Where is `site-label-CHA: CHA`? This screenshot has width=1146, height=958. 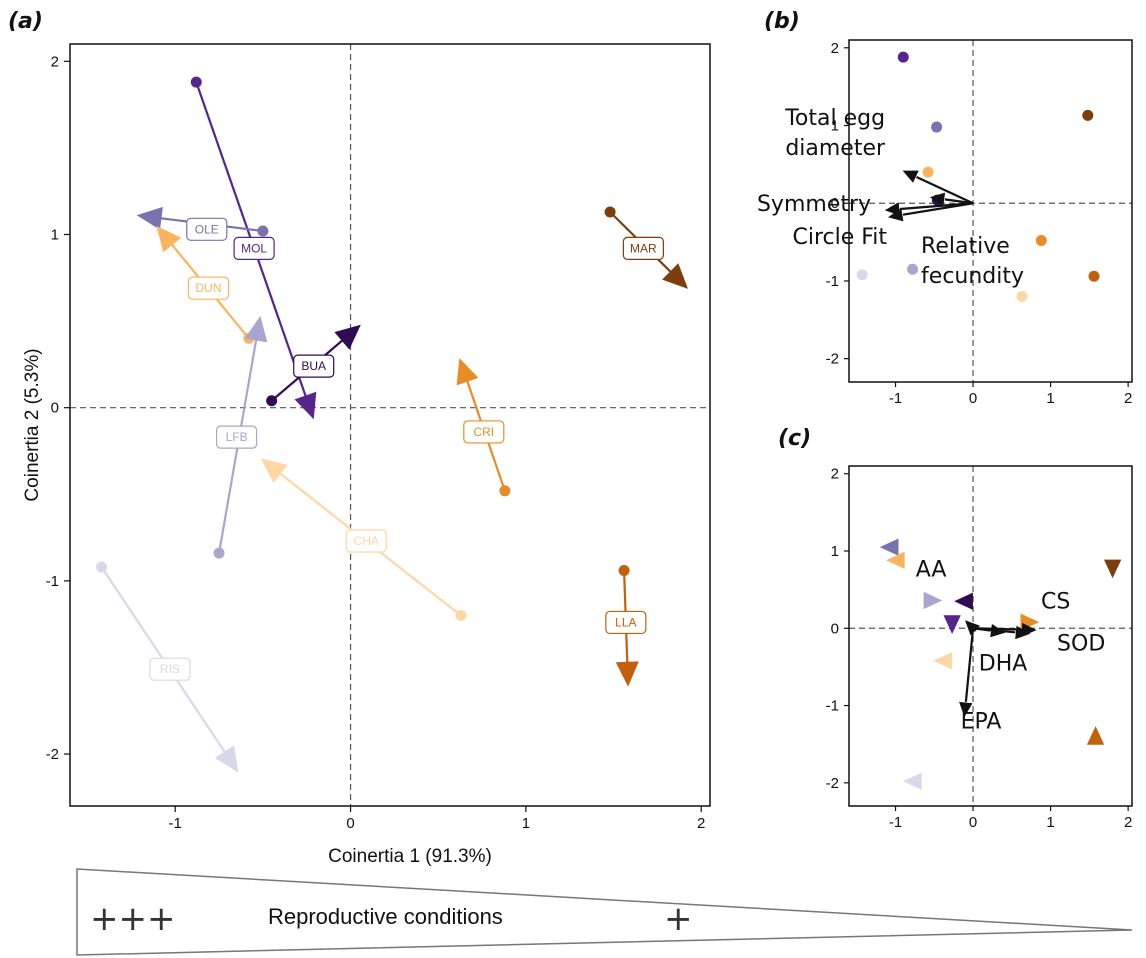 site-label-CHA: CHA is located at coordinates (366, 541).